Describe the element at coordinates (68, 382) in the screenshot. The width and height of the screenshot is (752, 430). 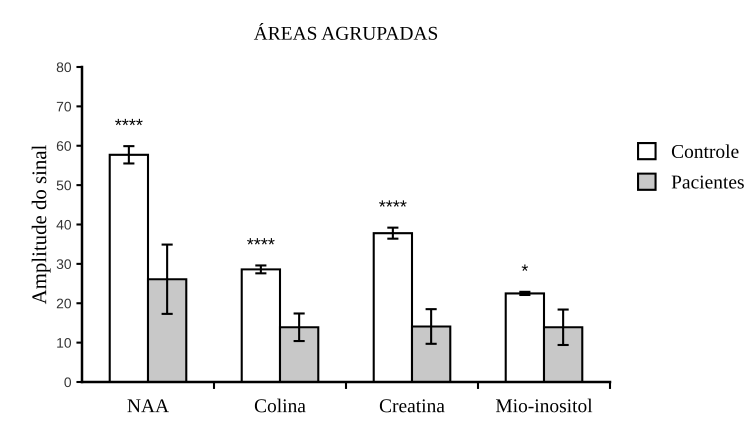
I see `y-tick-label: 0` at that location.